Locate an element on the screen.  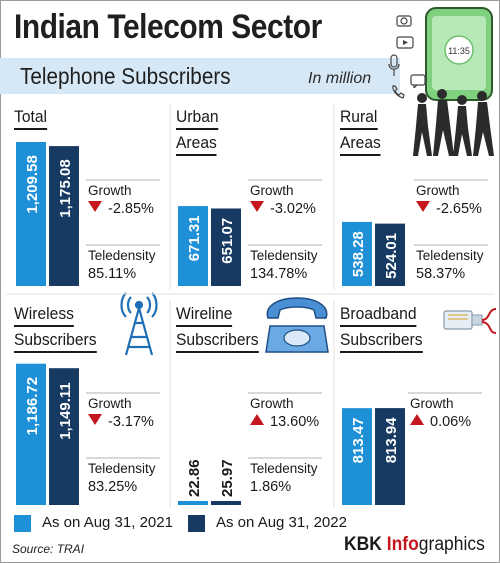
brand-logo: KBK Infographics is located at coordinates (414, 545).